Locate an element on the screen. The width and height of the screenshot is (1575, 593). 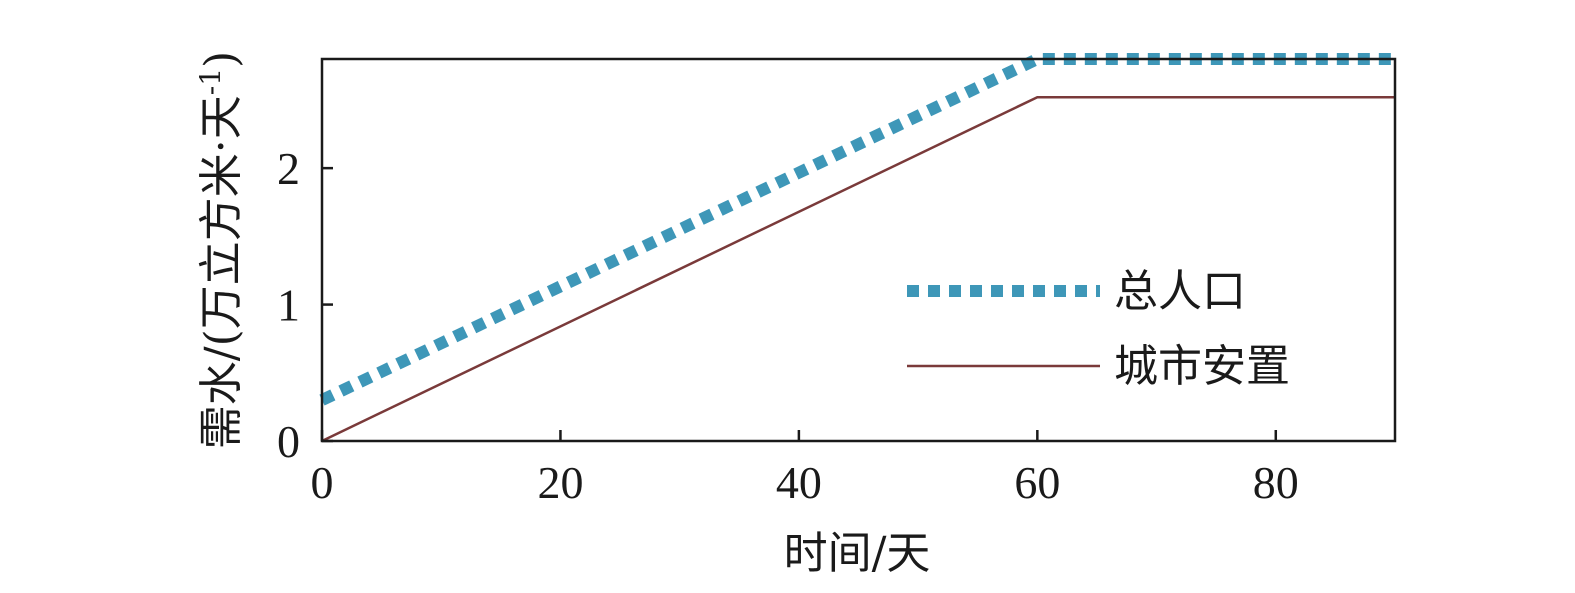
y-axis-title-sup: -1 is located at coordinates (210, 81).